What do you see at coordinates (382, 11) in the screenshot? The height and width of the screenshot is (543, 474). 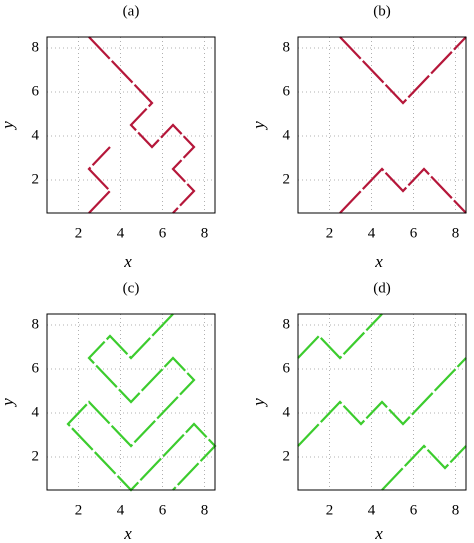 I see `panel-title: (b)` at bounding box center [382, 11].